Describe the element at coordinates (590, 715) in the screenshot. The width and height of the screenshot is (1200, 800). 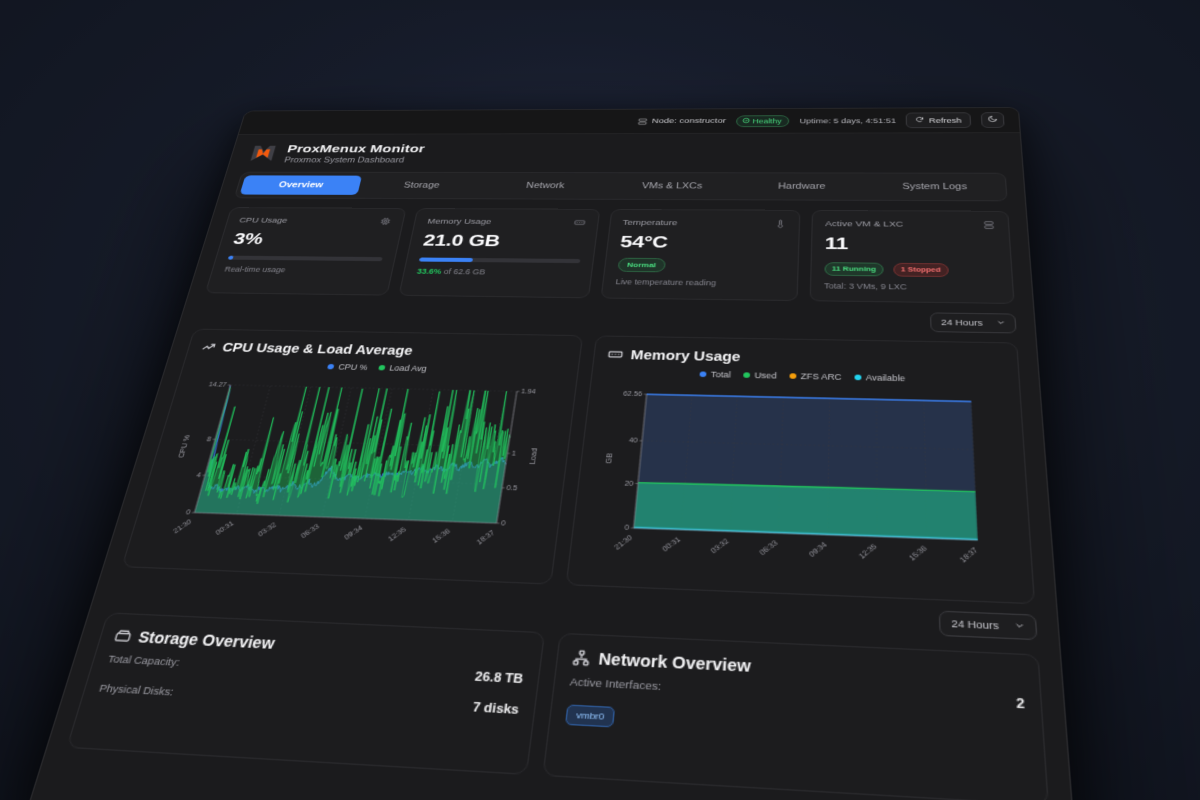
I see `network-interface-chip: vmbr0` at that location.